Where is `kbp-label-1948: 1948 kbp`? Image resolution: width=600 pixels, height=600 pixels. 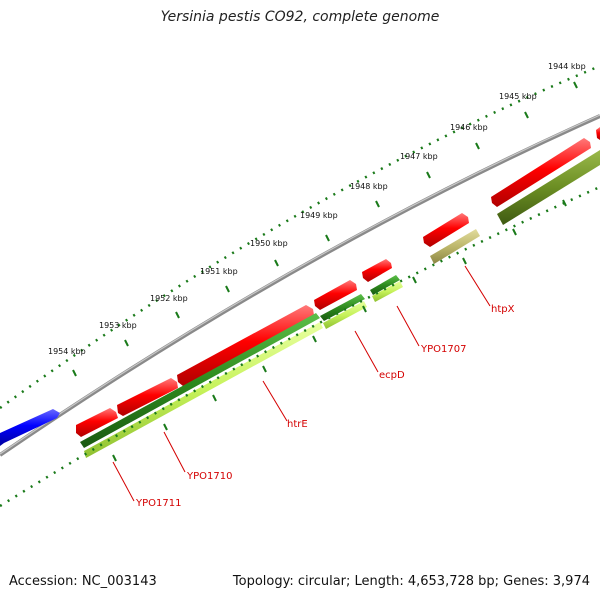 kbp-label-1948: 1948 kbp is located at coordinates (369, 186).